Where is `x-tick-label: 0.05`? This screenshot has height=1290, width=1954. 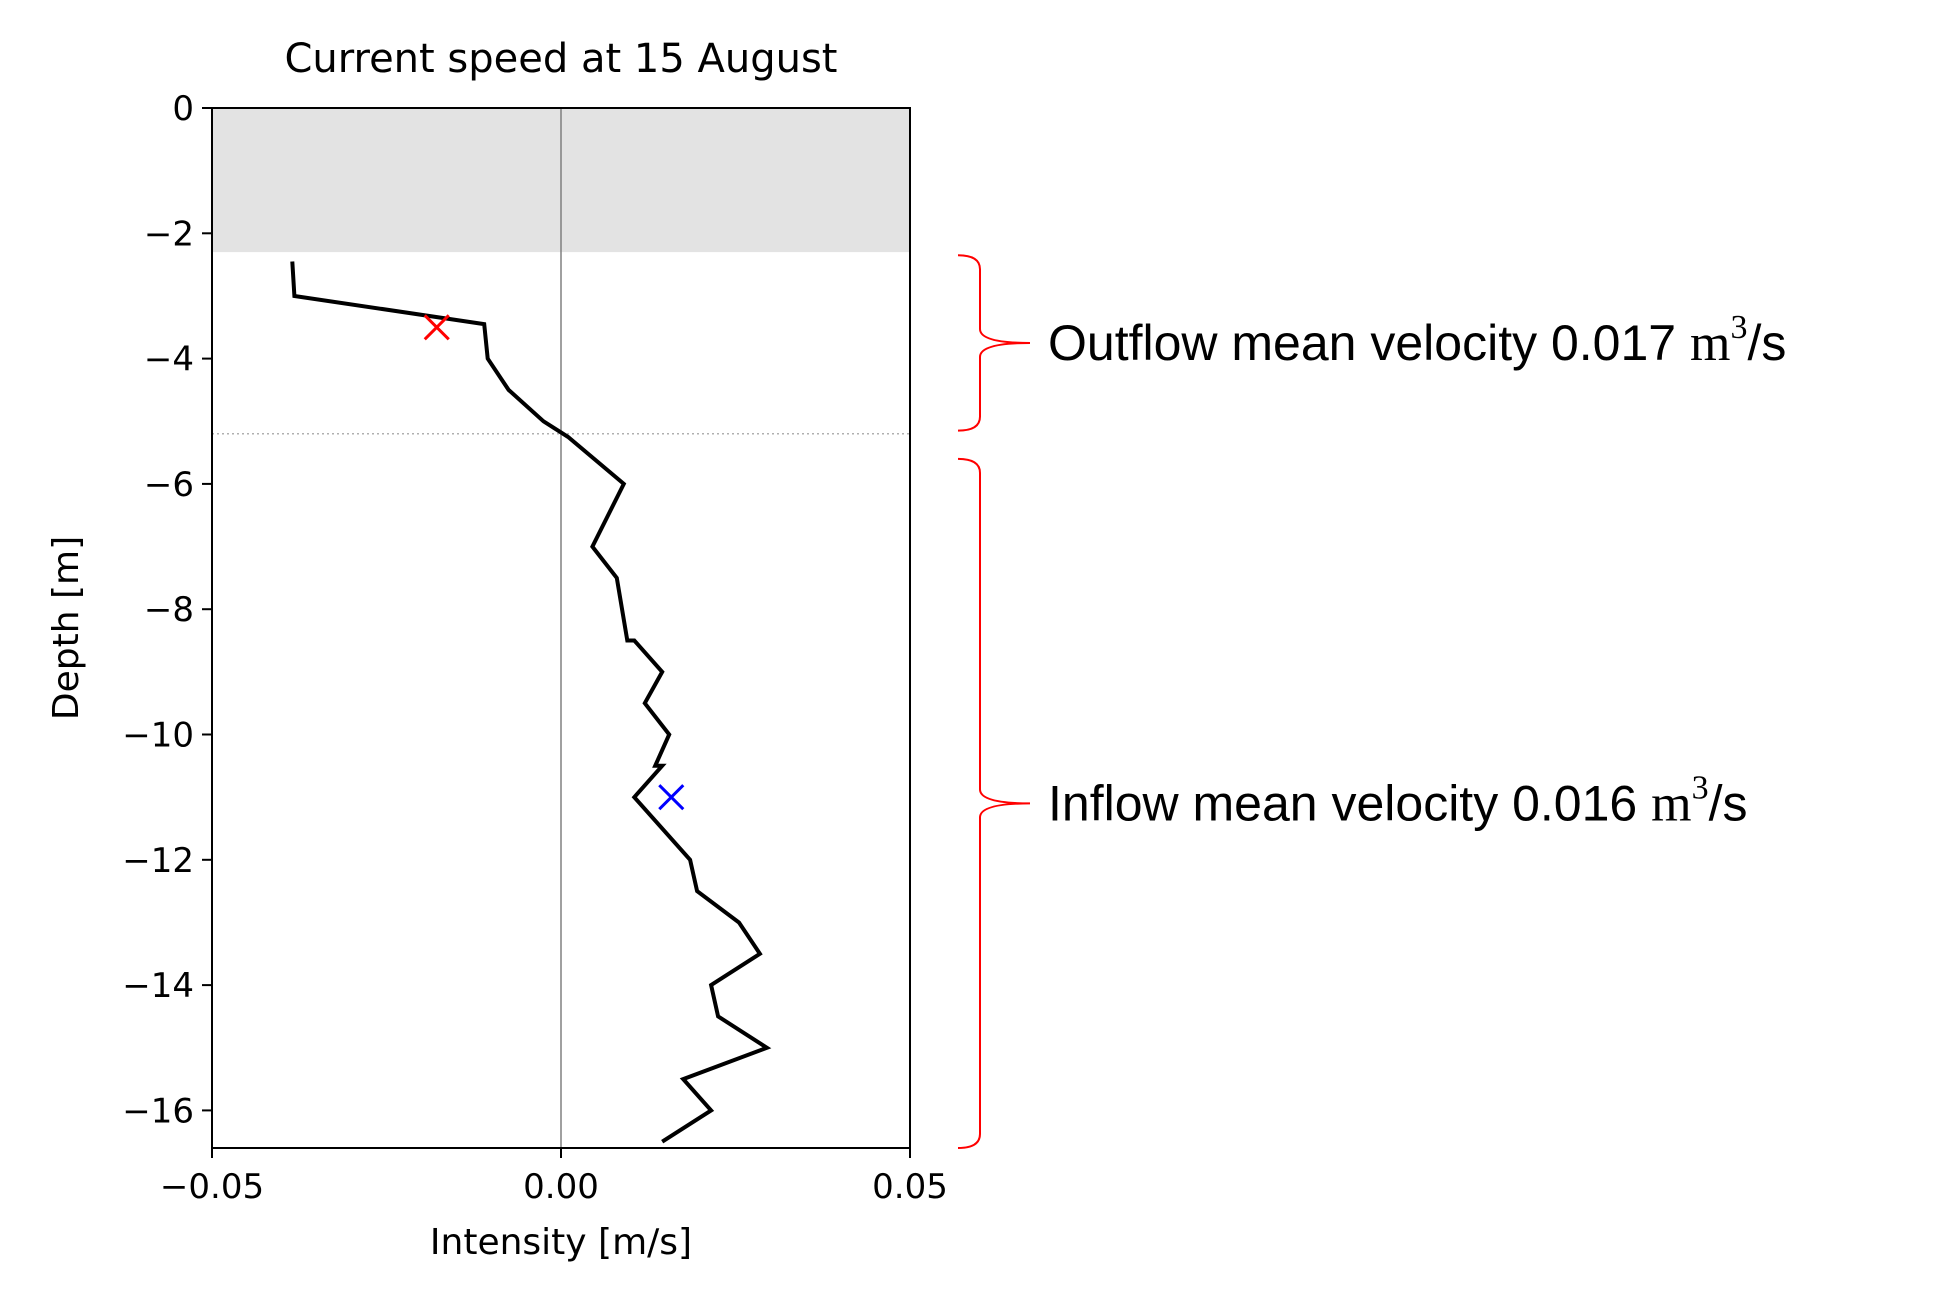 x-tick-label: 0.05 is located at coordinates (910, 1187).